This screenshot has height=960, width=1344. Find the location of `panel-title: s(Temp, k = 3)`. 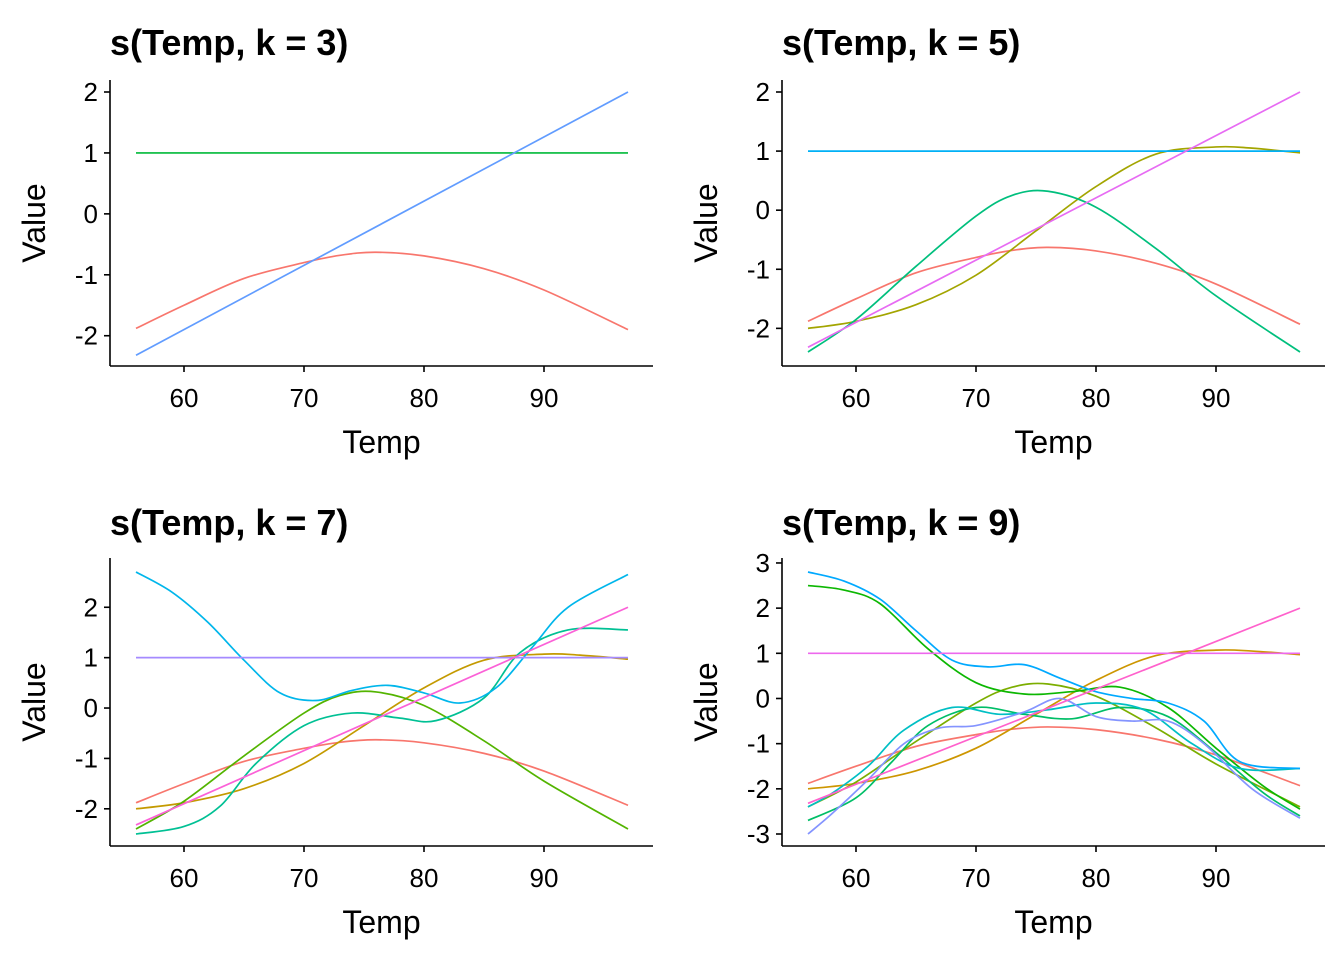

panel-title: s(Temp, k = 3) is located at coordinates (229, 42).